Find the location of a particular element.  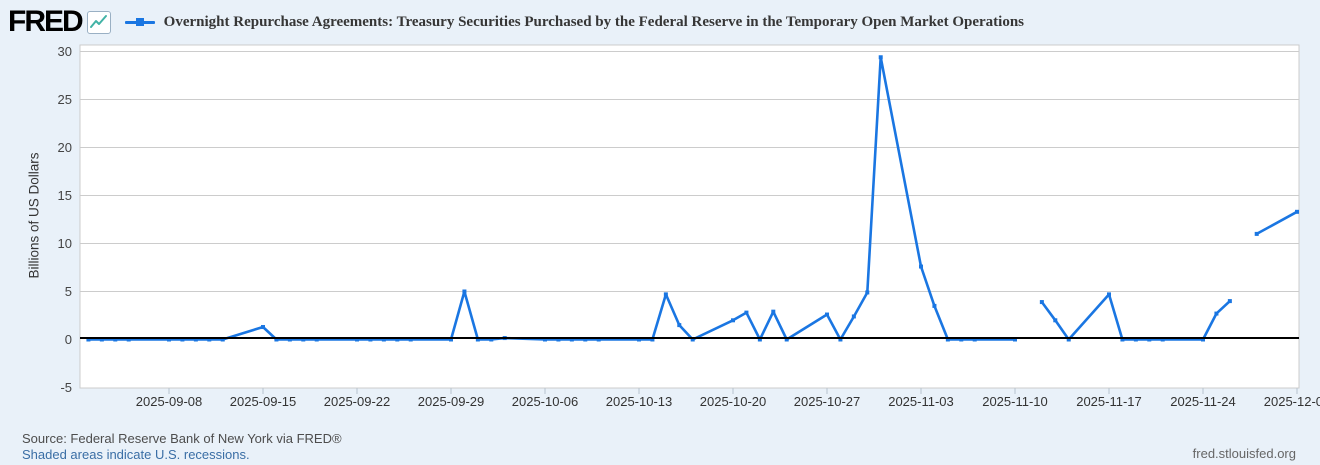

fred-logo-sparkline-icon is located at coordinates (98, 22).